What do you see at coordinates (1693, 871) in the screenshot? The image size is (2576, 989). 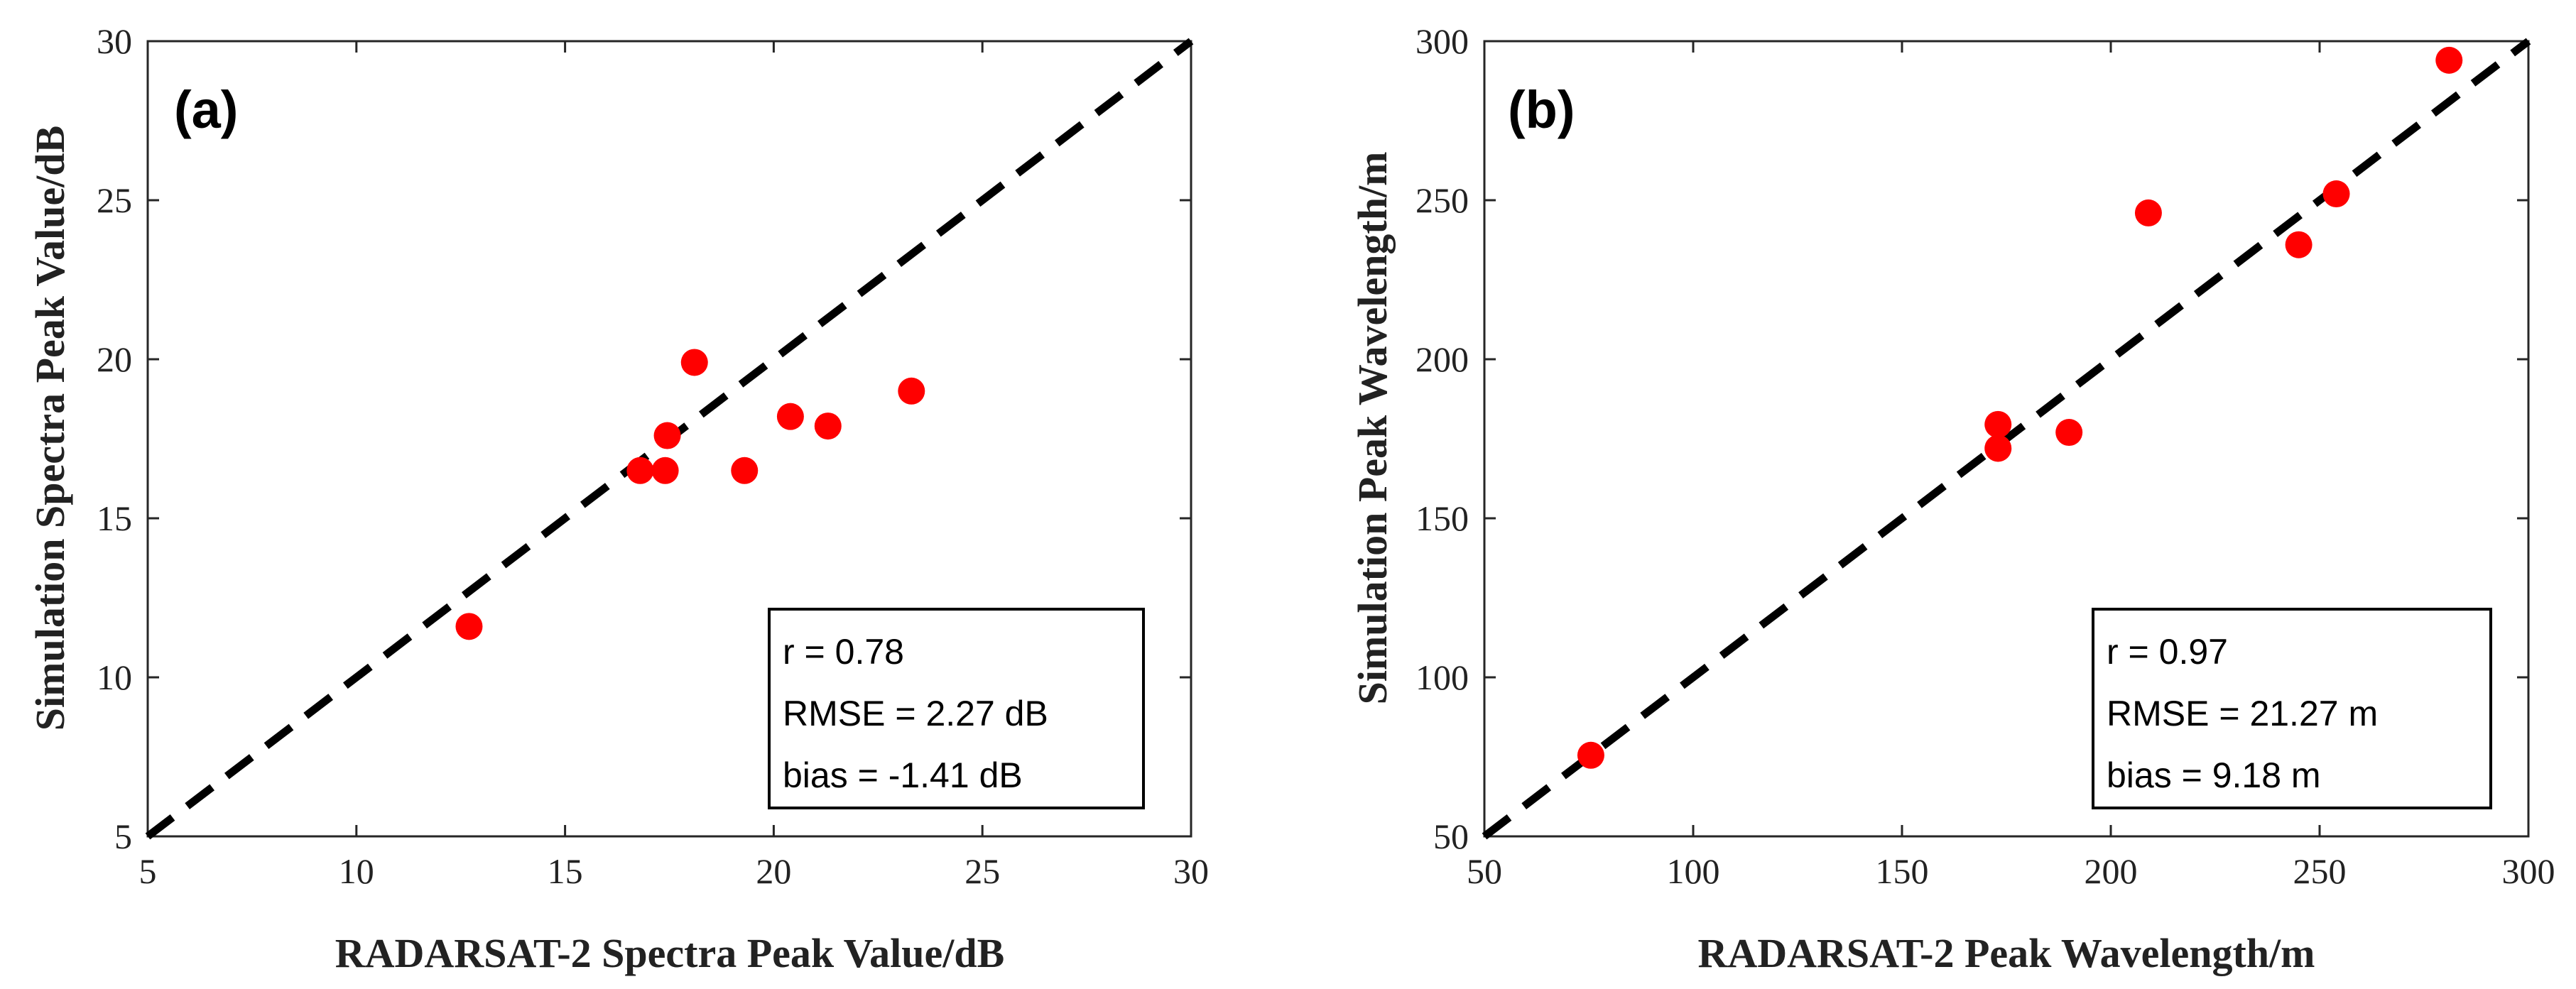 I see `panel-b-x-tick-label: 100` at bounding box center [1693, 871].